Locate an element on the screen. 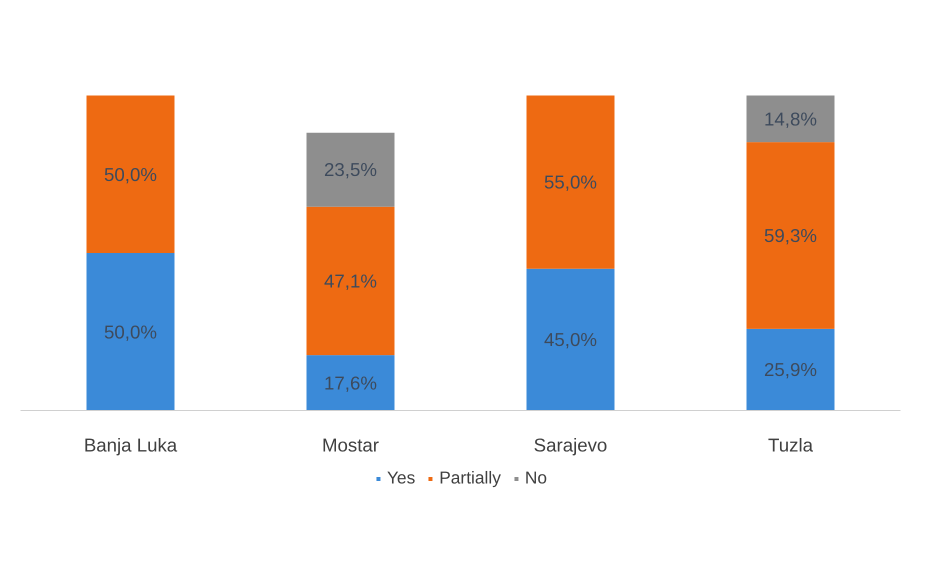  data-label: 55,0% is located at coordinates (570, 182).